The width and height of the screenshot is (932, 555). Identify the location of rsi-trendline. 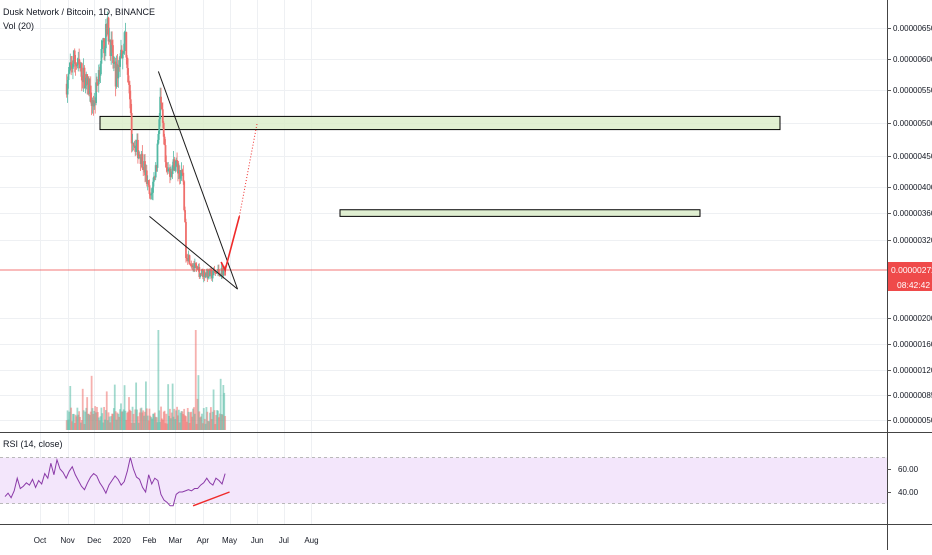
(211, 499).